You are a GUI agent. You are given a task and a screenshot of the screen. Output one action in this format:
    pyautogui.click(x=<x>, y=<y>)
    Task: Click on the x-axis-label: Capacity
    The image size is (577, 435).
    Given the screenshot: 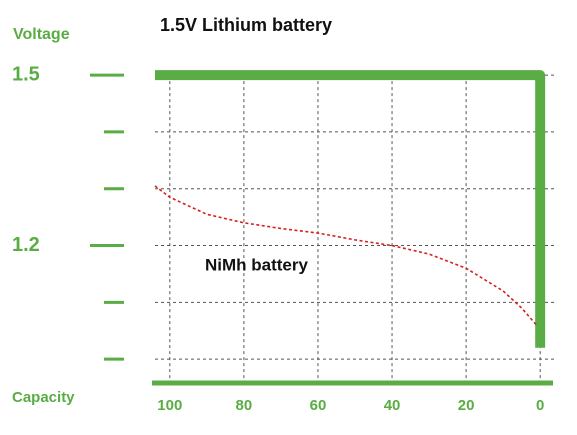 What is the action you would take?
    pyautogui.click(x=43, y=397)
    